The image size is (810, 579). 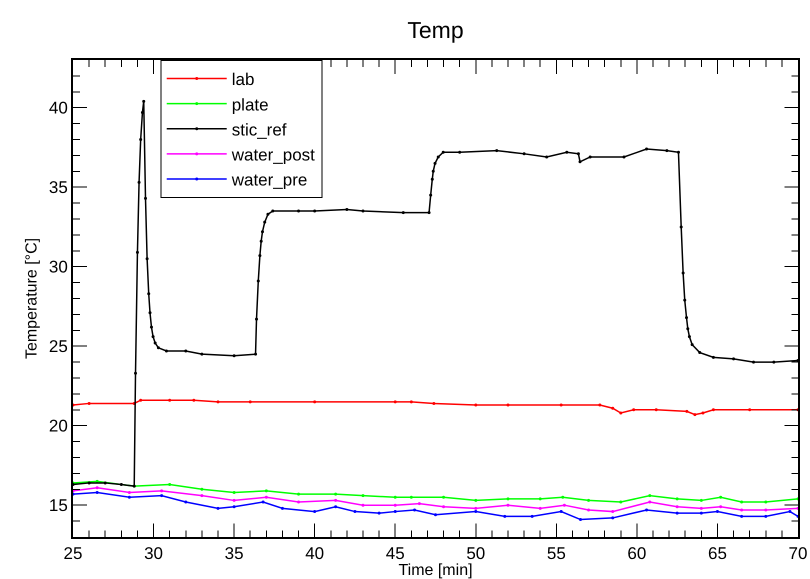 What do you see at coordinates (259, 130) in the screenshot?
I see `legend-label: stic_ref` at bounding box center [259, 130].